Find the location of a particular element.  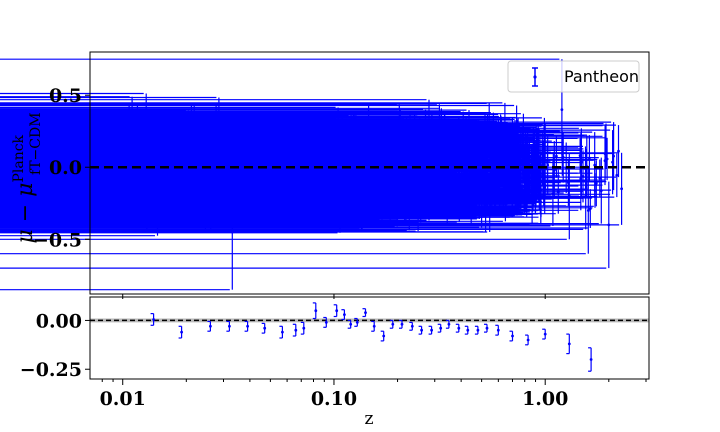

top-point-971-marker is located at coordinates (568, 183).